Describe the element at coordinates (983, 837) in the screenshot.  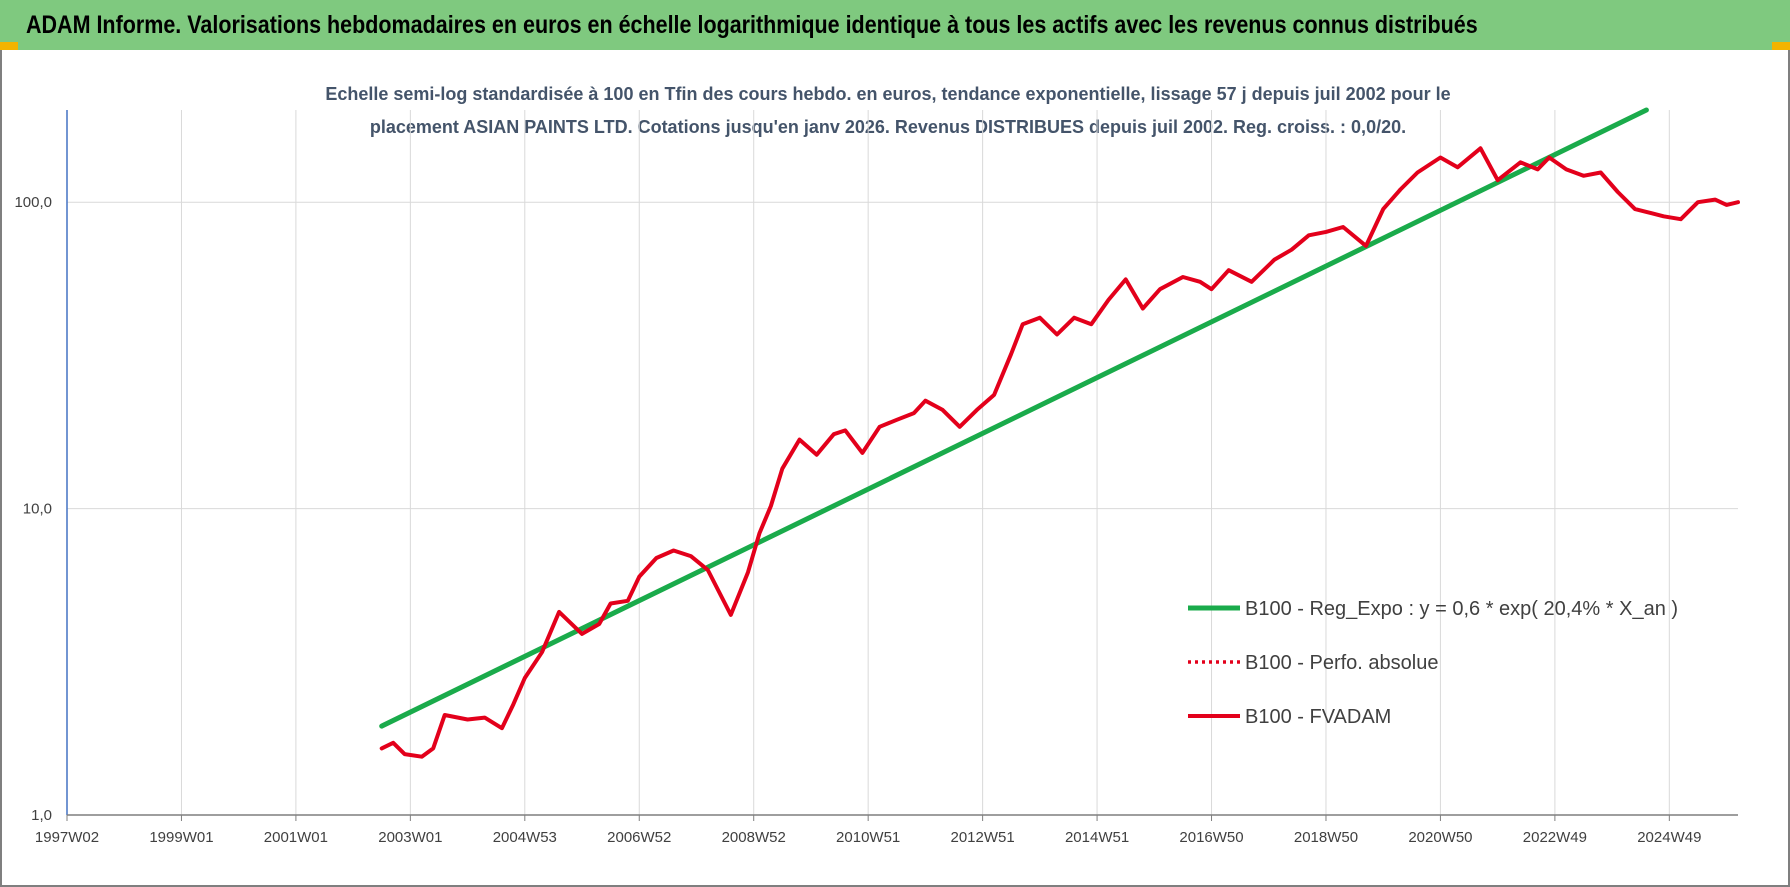
I see `x-tick-label: 2012W51` at that location.